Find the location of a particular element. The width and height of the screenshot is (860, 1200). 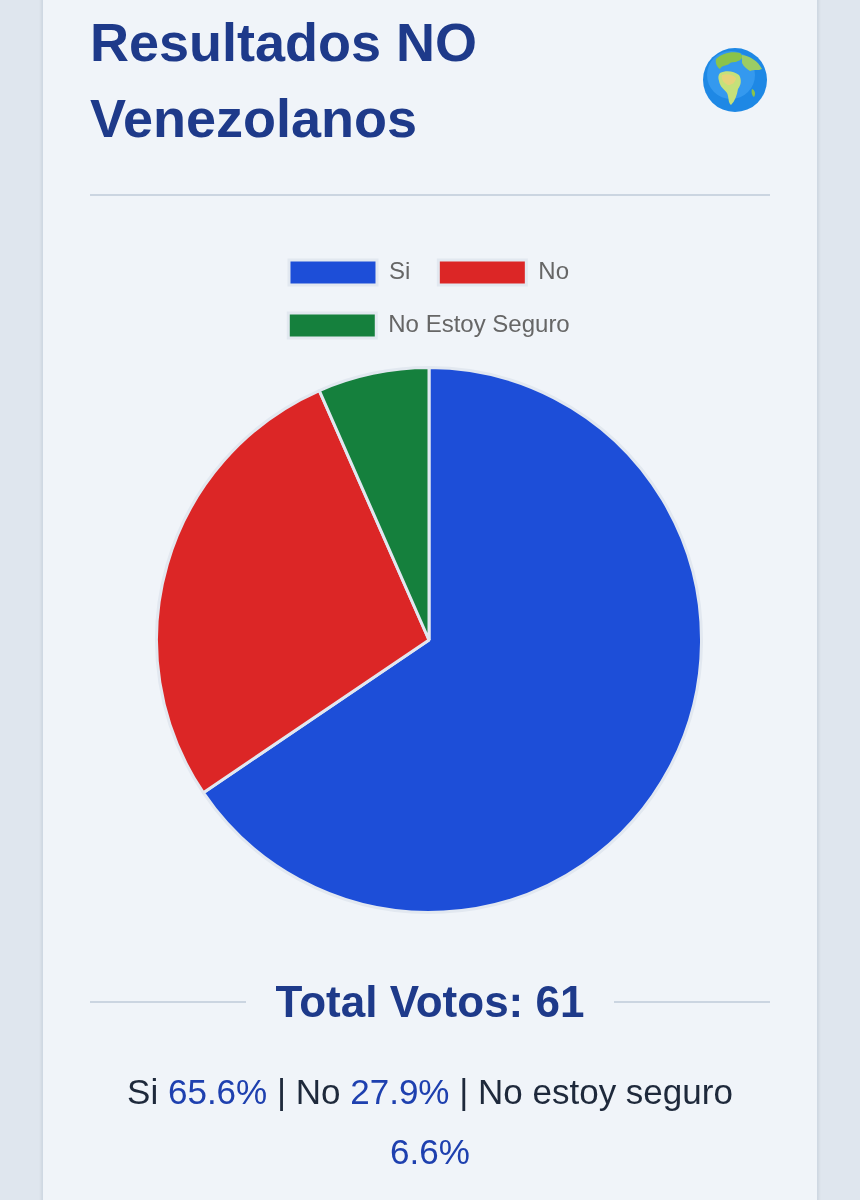

legend-label: No Estoy Seguro is located at coordinates (479, 324).